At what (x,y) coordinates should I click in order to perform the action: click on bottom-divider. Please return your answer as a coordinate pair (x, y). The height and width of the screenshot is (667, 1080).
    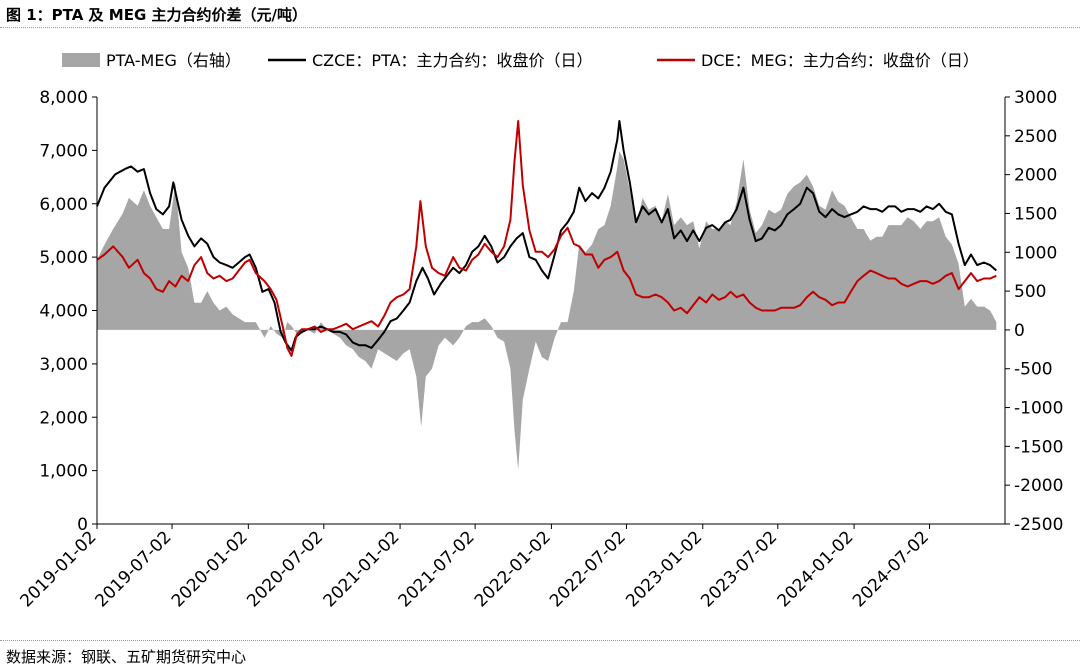
    Looking at the image, I should click on (540, 640).